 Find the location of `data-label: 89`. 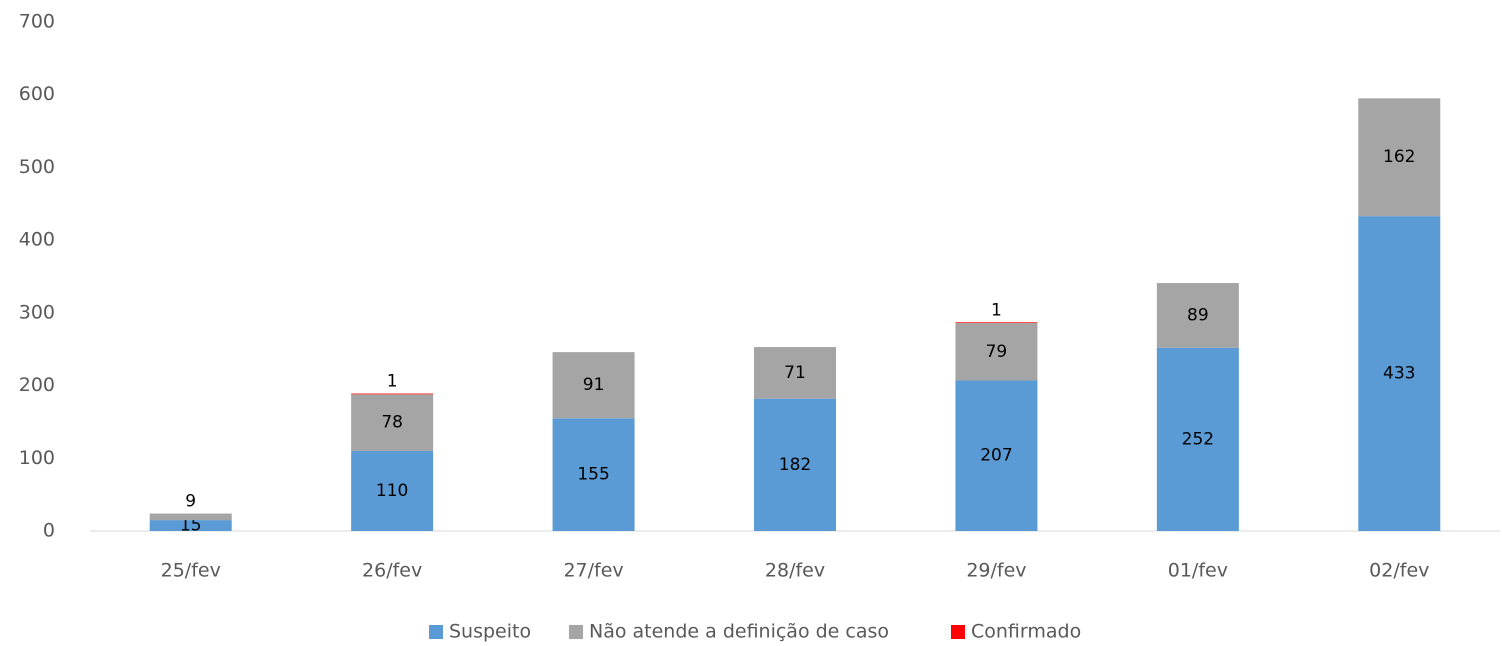

data-label: 89 is located at coordinates (1198, 315).